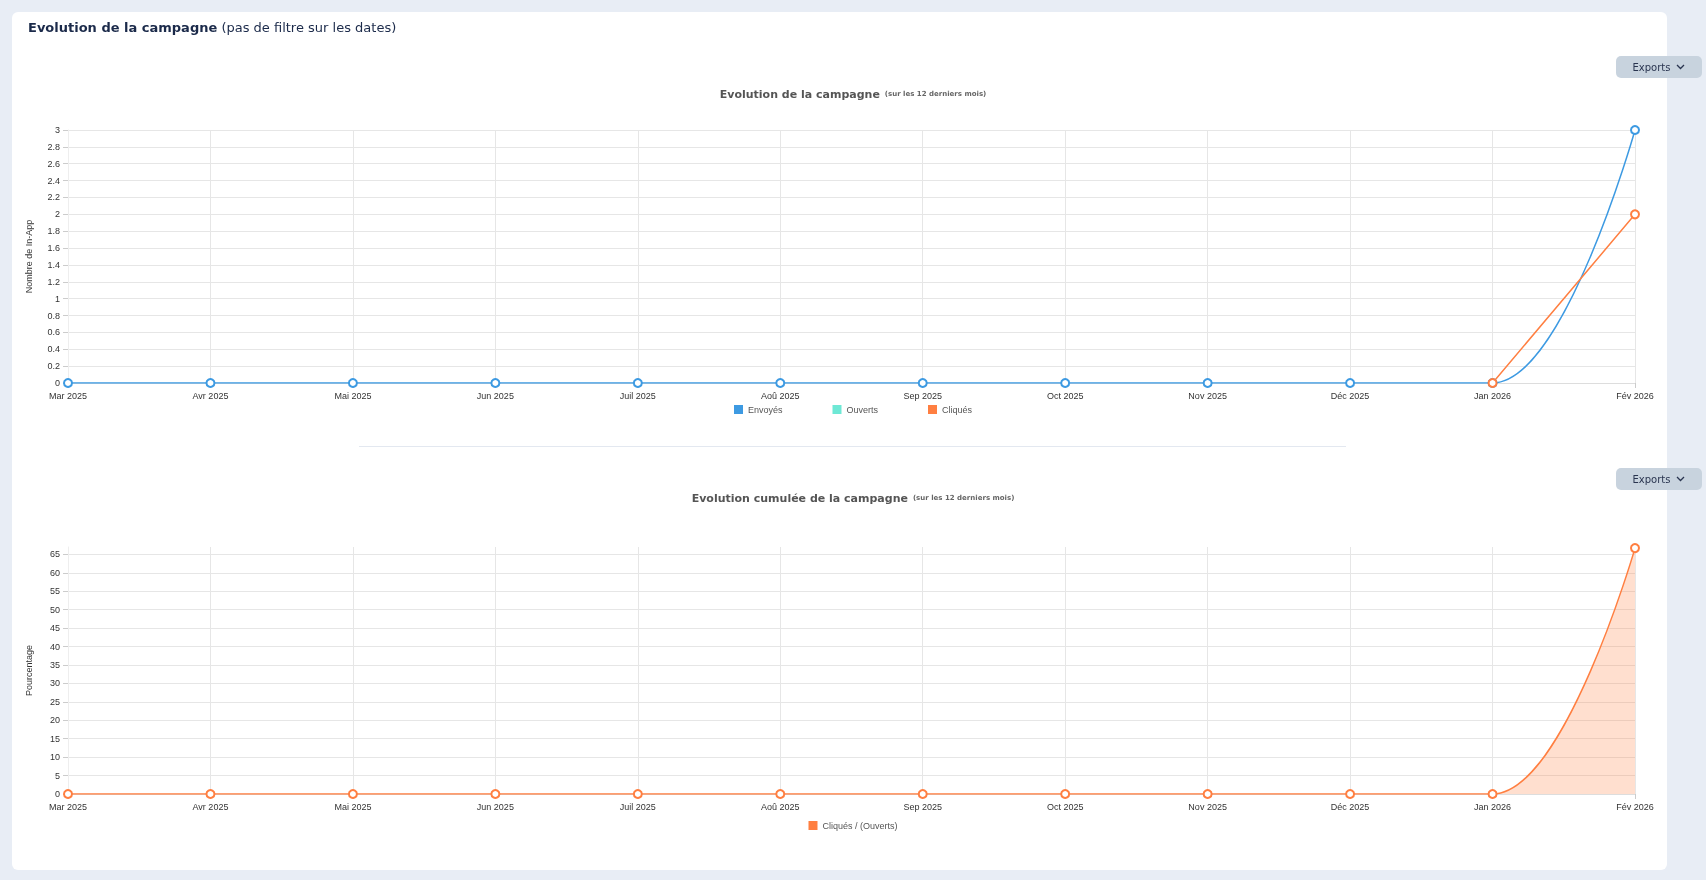 The width and height of the screenshot is (1706, 880). What do you see at coordinates (53, 248) in the screenshot?
I see `y-tick-label: 1.6` at bounding box center [53, 248].